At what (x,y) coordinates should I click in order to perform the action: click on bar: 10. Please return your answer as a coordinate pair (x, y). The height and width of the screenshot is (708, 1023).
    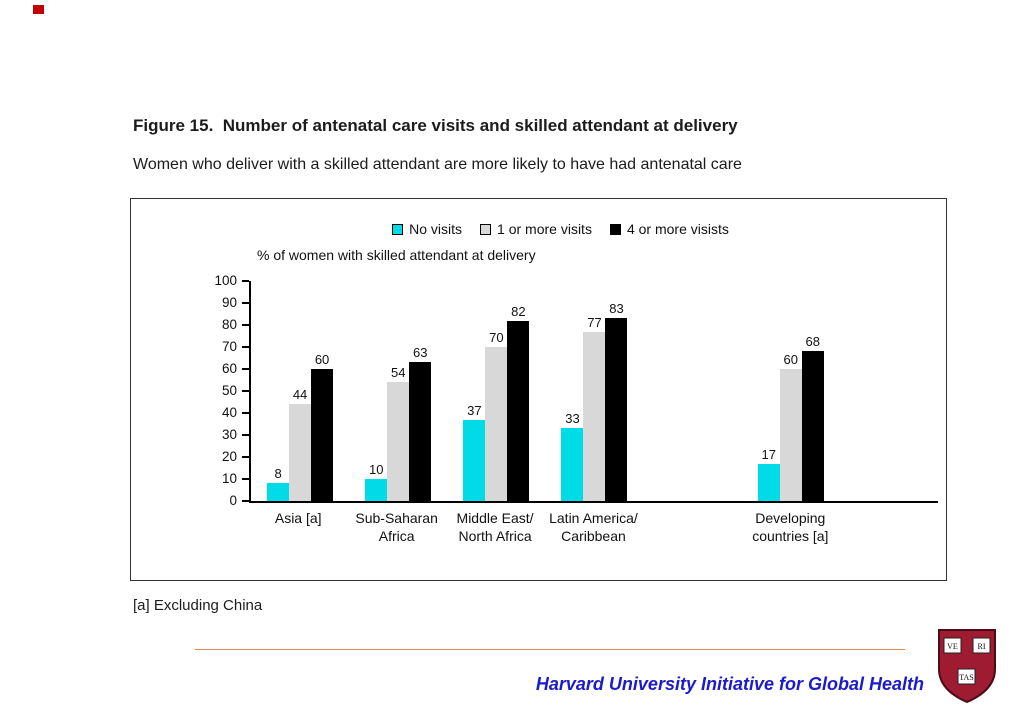
    Looking at the image, I should click on (376, 481).